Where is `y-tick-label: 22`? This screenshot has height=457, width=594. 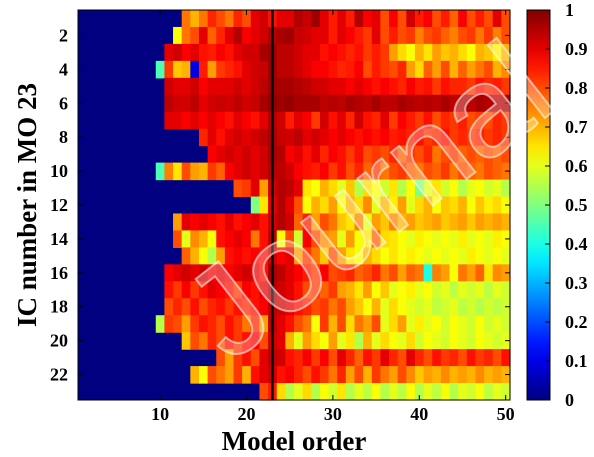 y-tick-label: 22 is located at coordinates (59, 375).